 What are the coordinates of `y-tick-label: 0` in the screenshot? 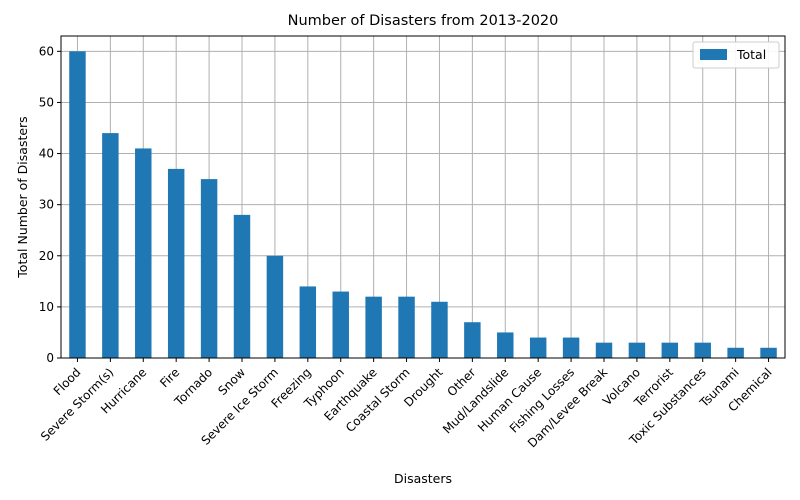 It's located at (50, 358).